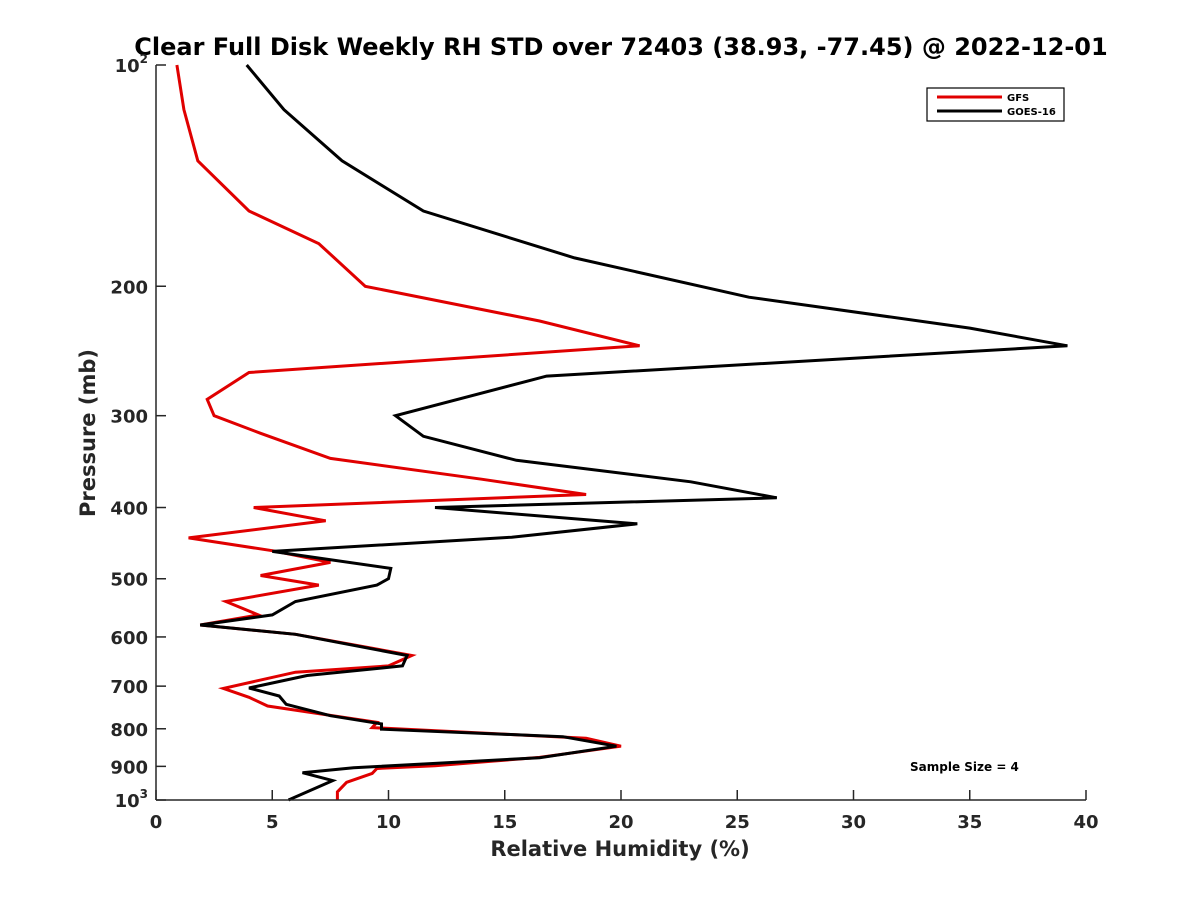 The width and height of the screenshot is (1200, 900). What do you see at coordinates (1085, 822) in the screenshot?
I see `x-tick-label: 40` at bounding box center [1085, 822].